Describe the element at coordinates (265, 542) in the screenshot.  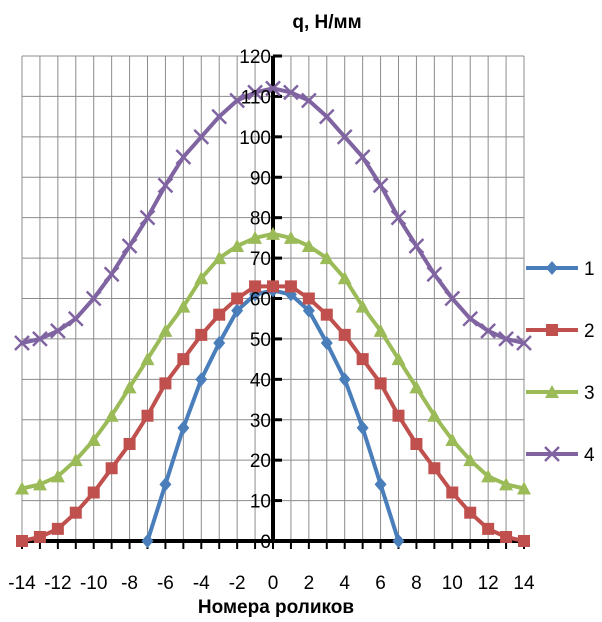
I see `y-tick-label: 0` at that location.